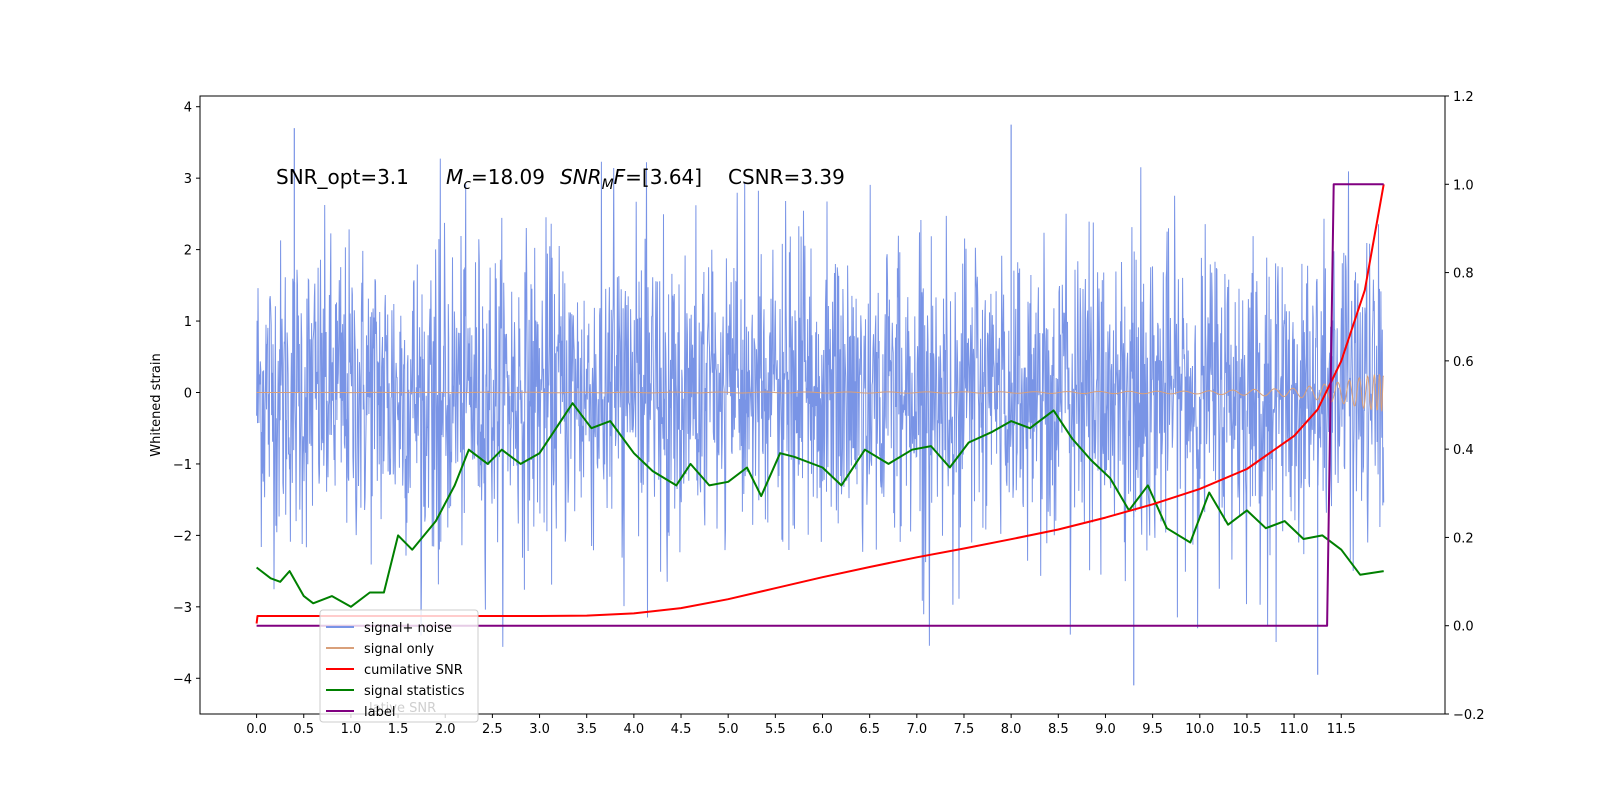  What do you see at coordinates (188, 251) in the screenshot?
I see `y-tick-label: 2` at bounding box center [188, 251].